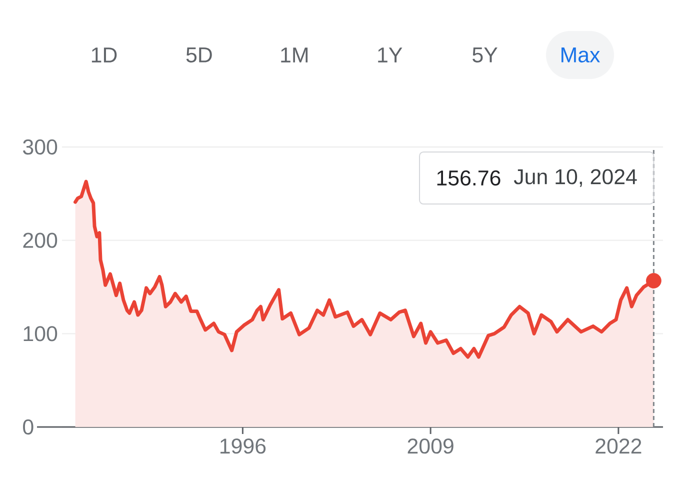 Image resolution: width=678 pixels, height=486 pixels. I want to click on annotation: Jun 10, 2024, so click(575, 178).